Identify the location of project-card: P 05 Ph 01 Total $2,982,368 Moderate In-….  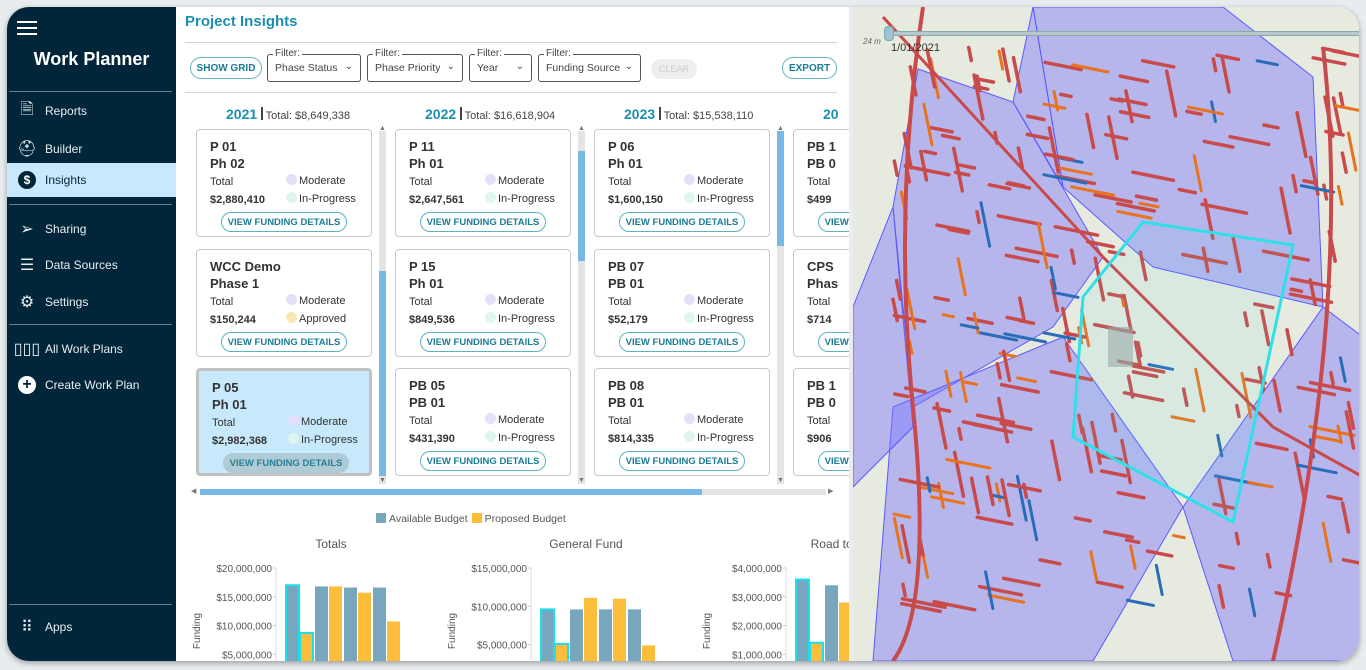
(284, 422).